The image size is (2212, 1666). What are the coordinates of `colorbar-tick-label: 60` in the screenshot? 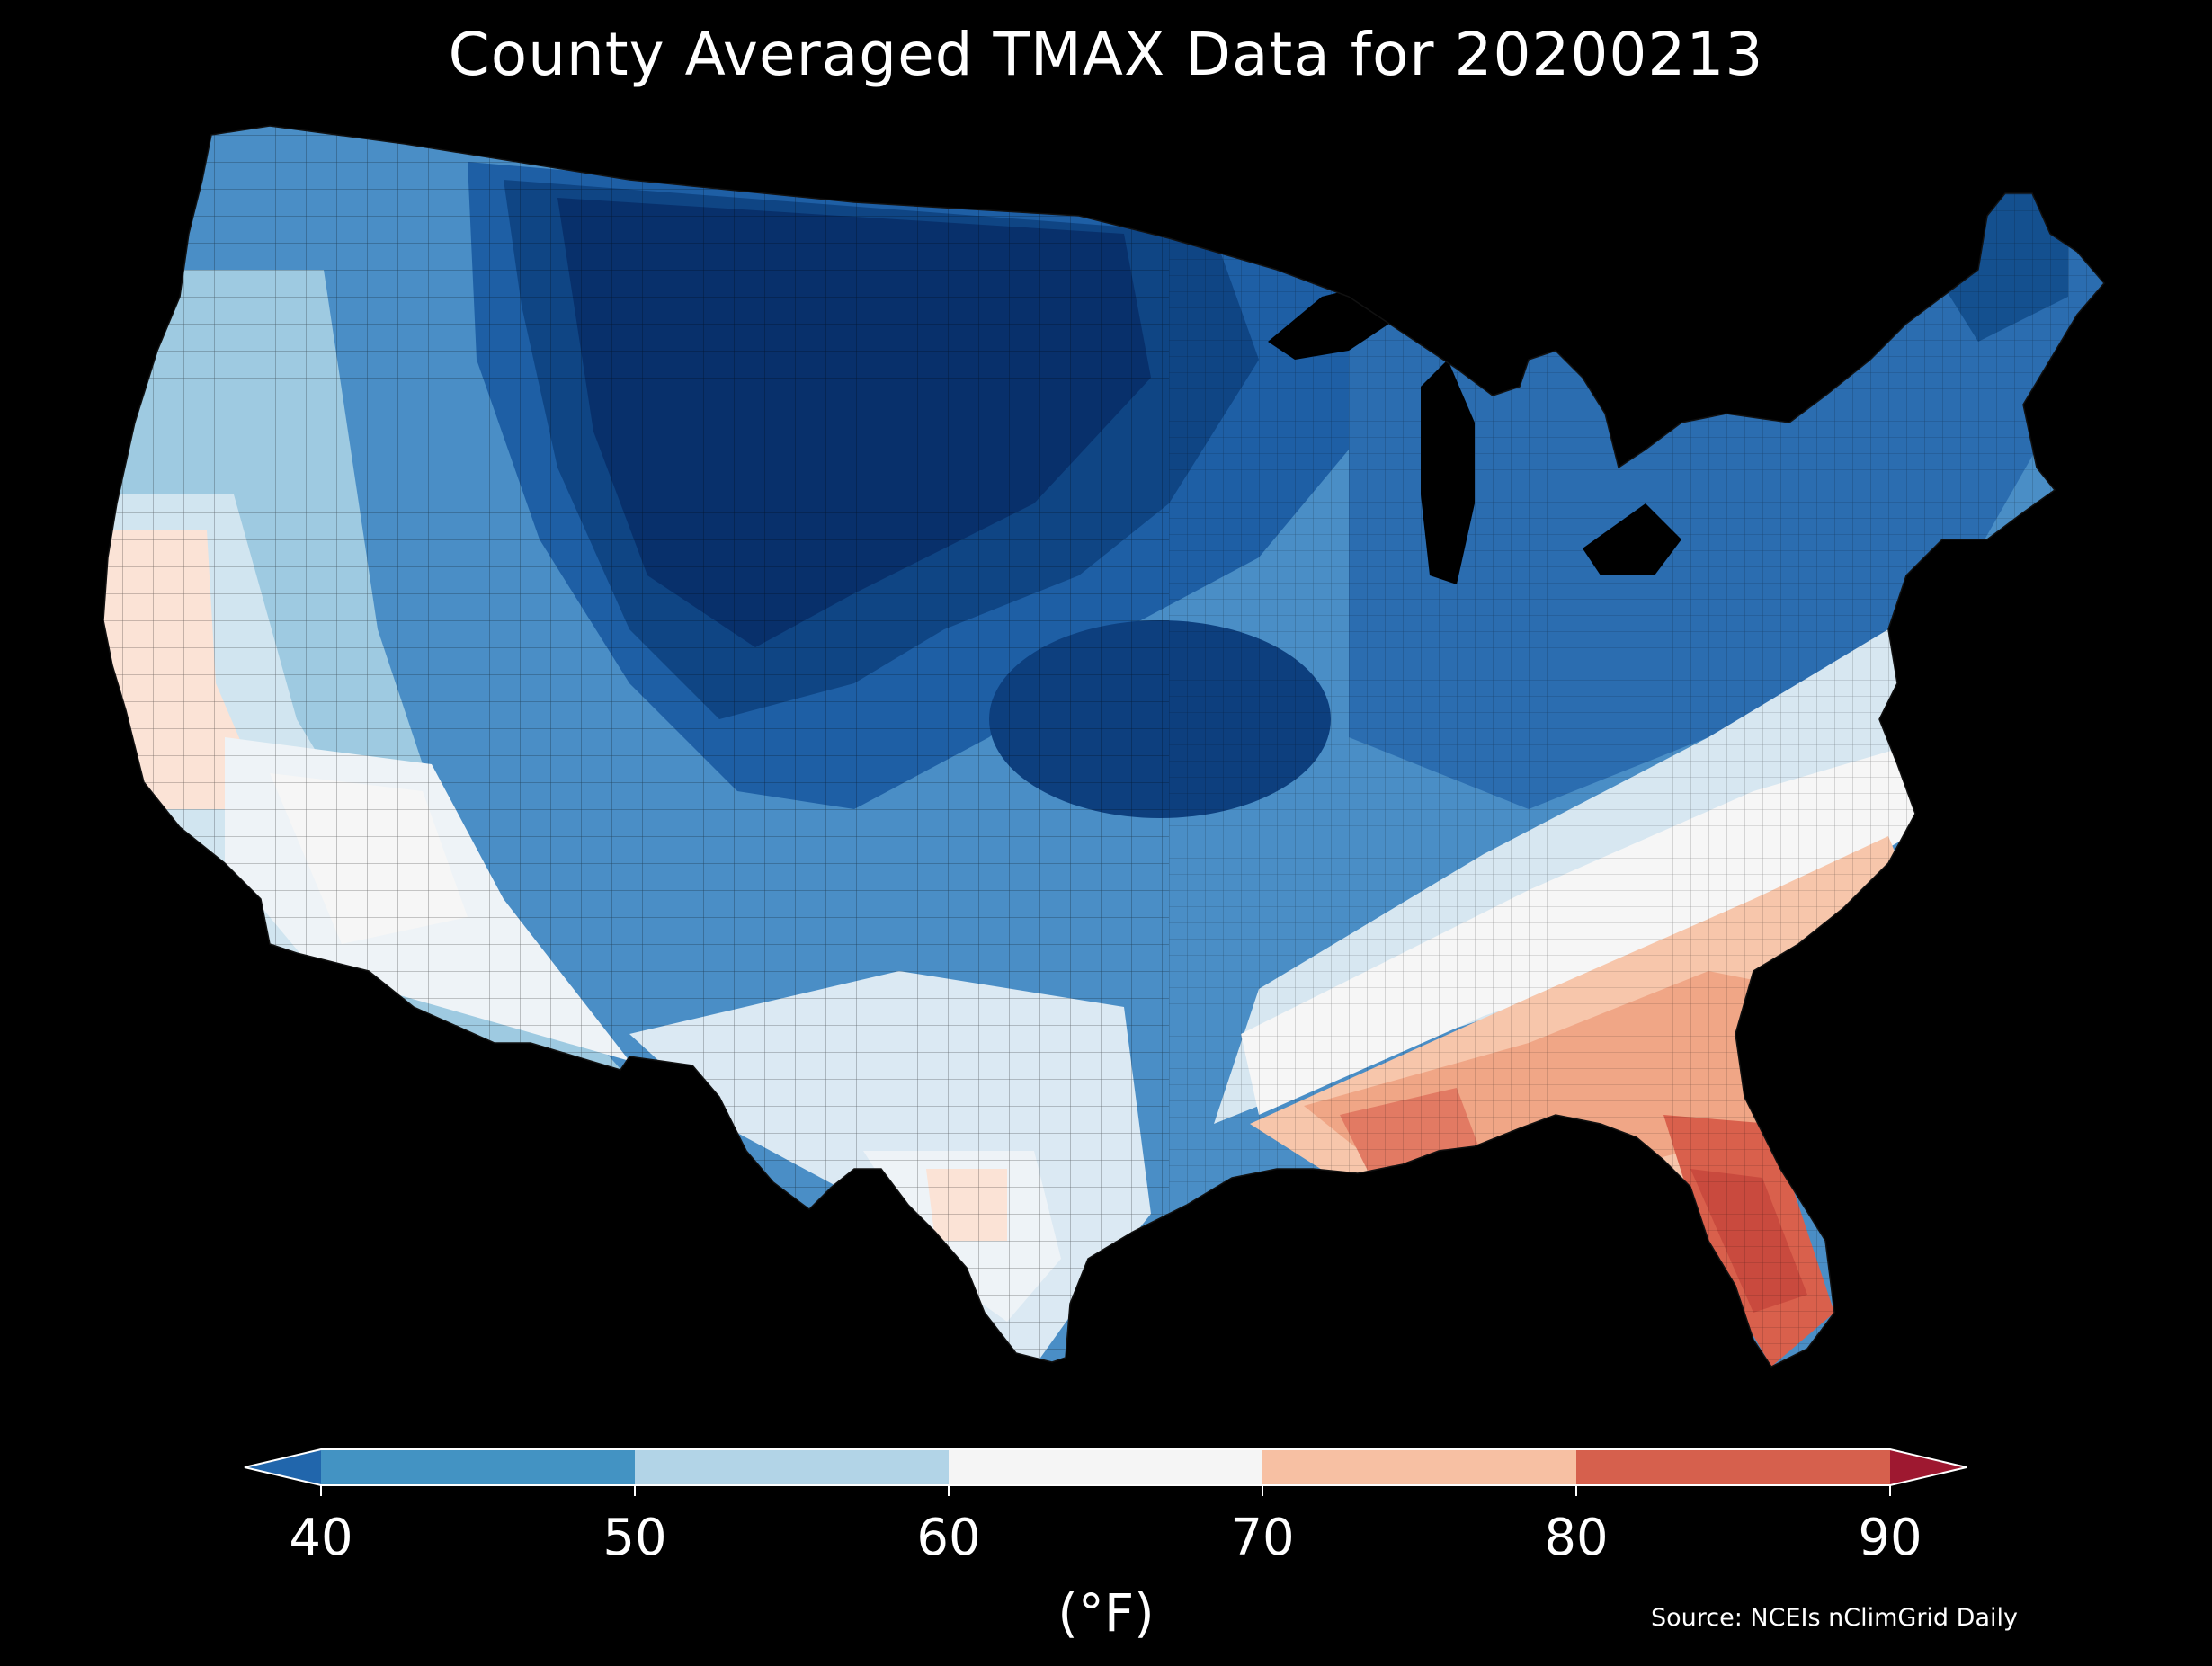 It's located at (948, 1538).